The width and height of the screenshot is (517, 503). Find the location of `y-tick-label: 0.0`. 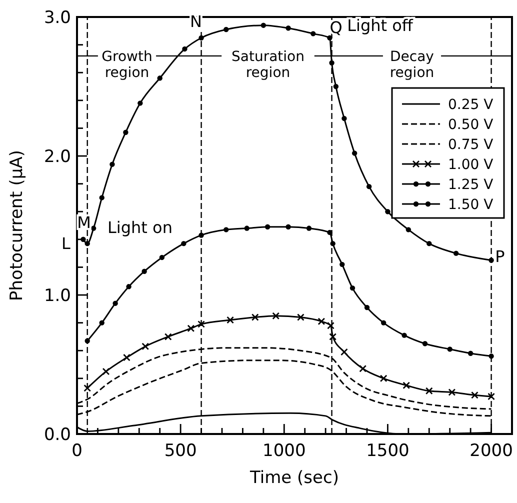

y-tick-label: 0.0 is located at coordinates (57, 435).